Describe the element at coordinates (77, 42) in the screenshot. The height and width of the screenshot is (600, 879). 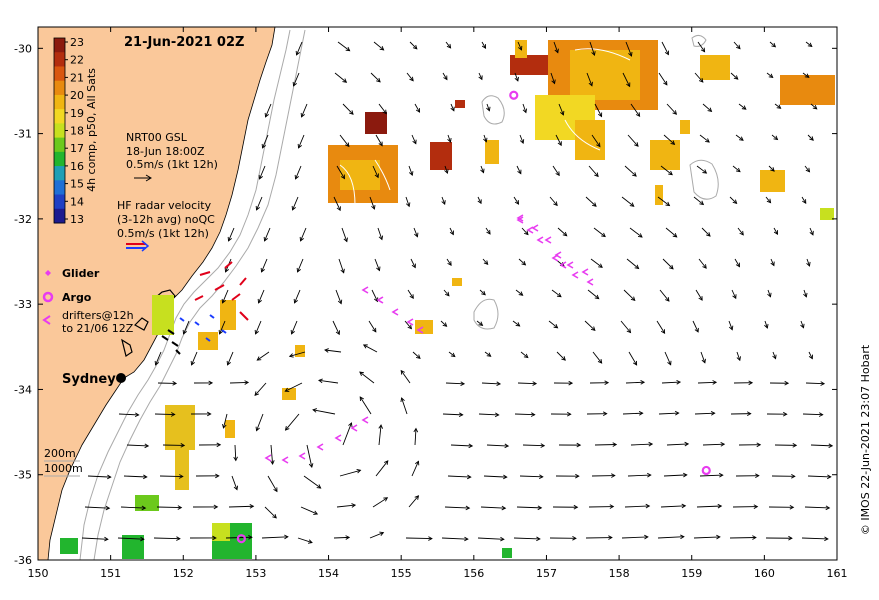
I see `colorbar-tick-label: 23` at that location.